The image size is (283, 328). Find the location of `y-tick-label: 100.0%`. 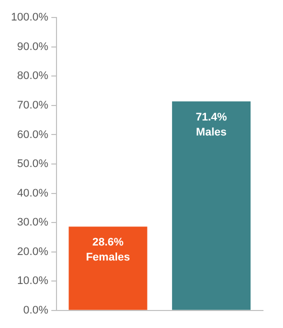

y-tick-label: 100.0% is located at coordinates (29, 18).